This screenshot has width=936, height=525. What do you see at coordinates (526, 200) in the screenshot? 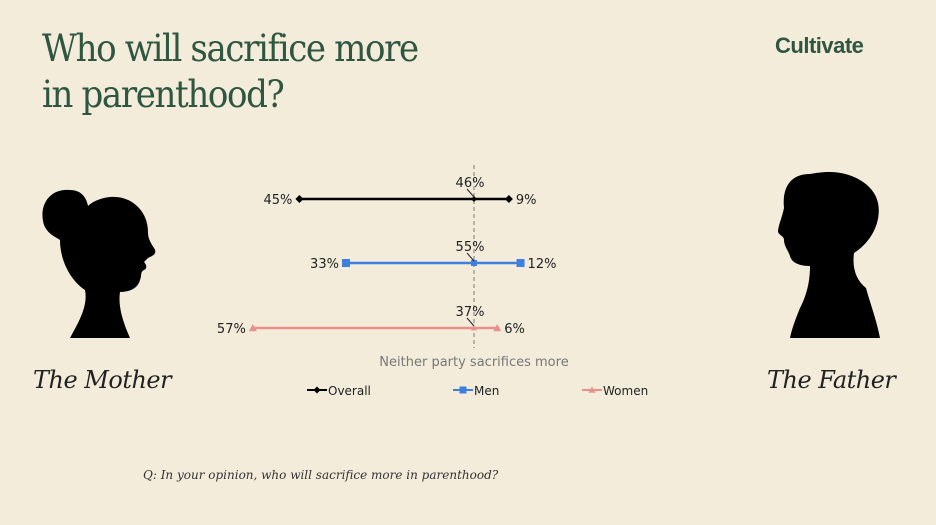
I see `father-value-label: 9%` at bounding box center [526, 200].